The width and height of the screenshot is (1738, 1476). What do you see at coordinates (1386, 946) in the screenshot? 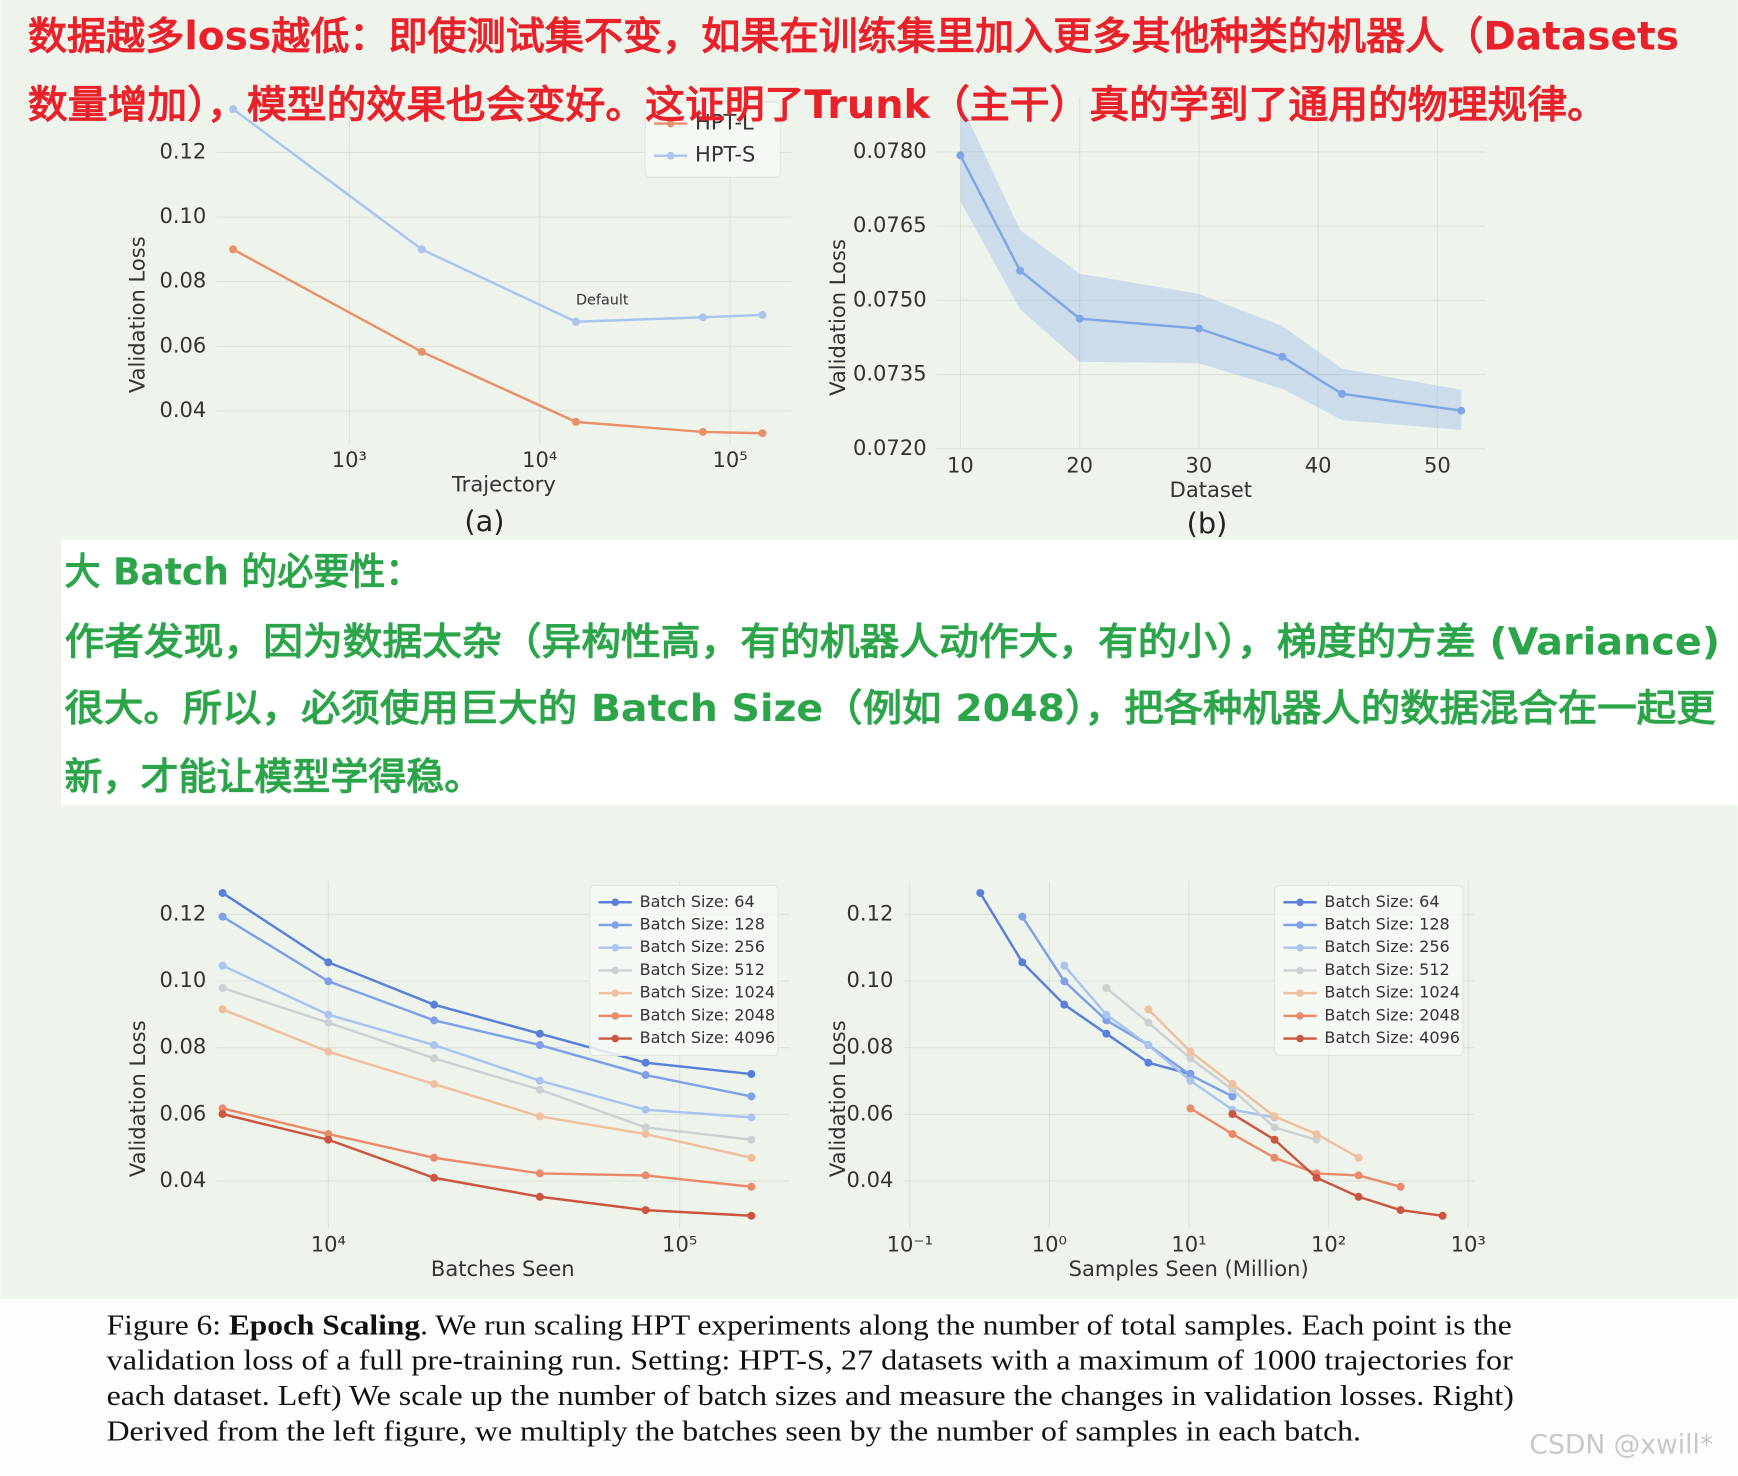
I see `legend-label: Batch Size: 256` at bounding box center [1386, 946].